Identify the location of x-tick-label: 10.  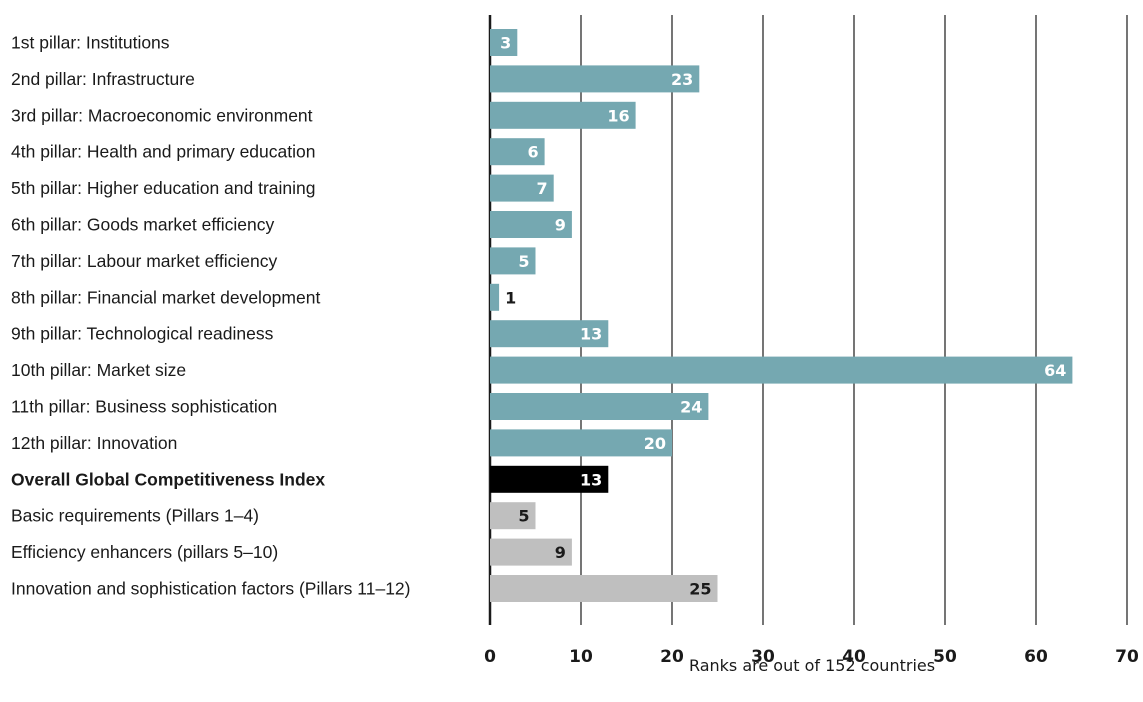
(581, 657).